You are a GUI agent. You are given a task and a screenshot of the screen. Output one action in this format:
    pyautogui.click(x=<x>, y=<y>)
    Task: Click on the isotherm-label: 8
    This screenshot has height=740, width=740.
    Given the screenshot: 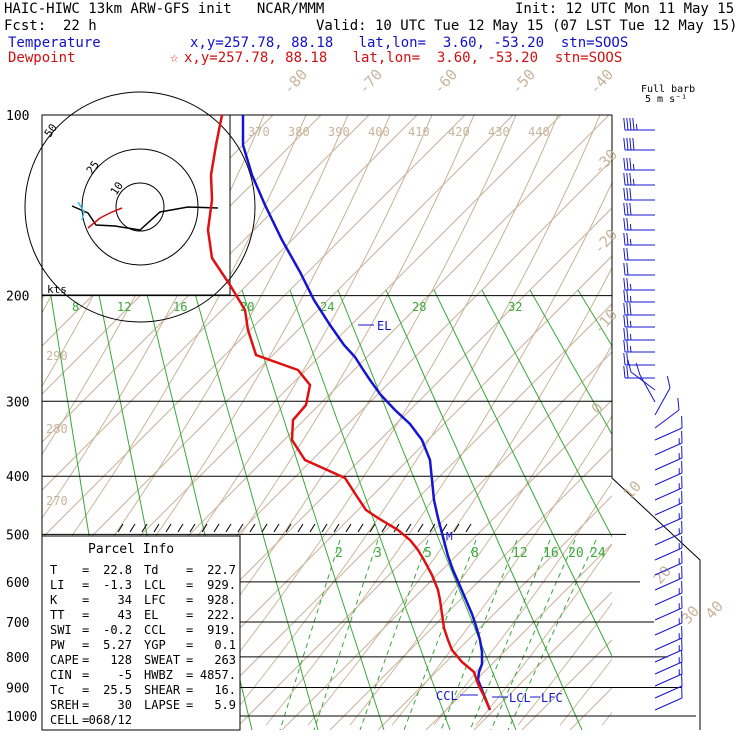 What is the action you would take?
    pyautogui.click(x=75, y=307)
    